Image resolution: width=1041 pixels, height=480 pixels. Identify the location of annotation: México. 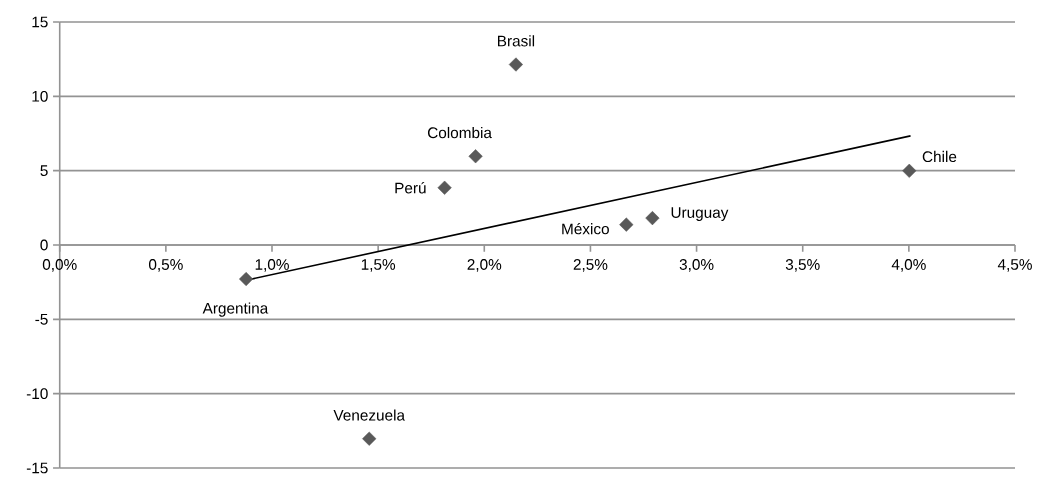
(585, 228).